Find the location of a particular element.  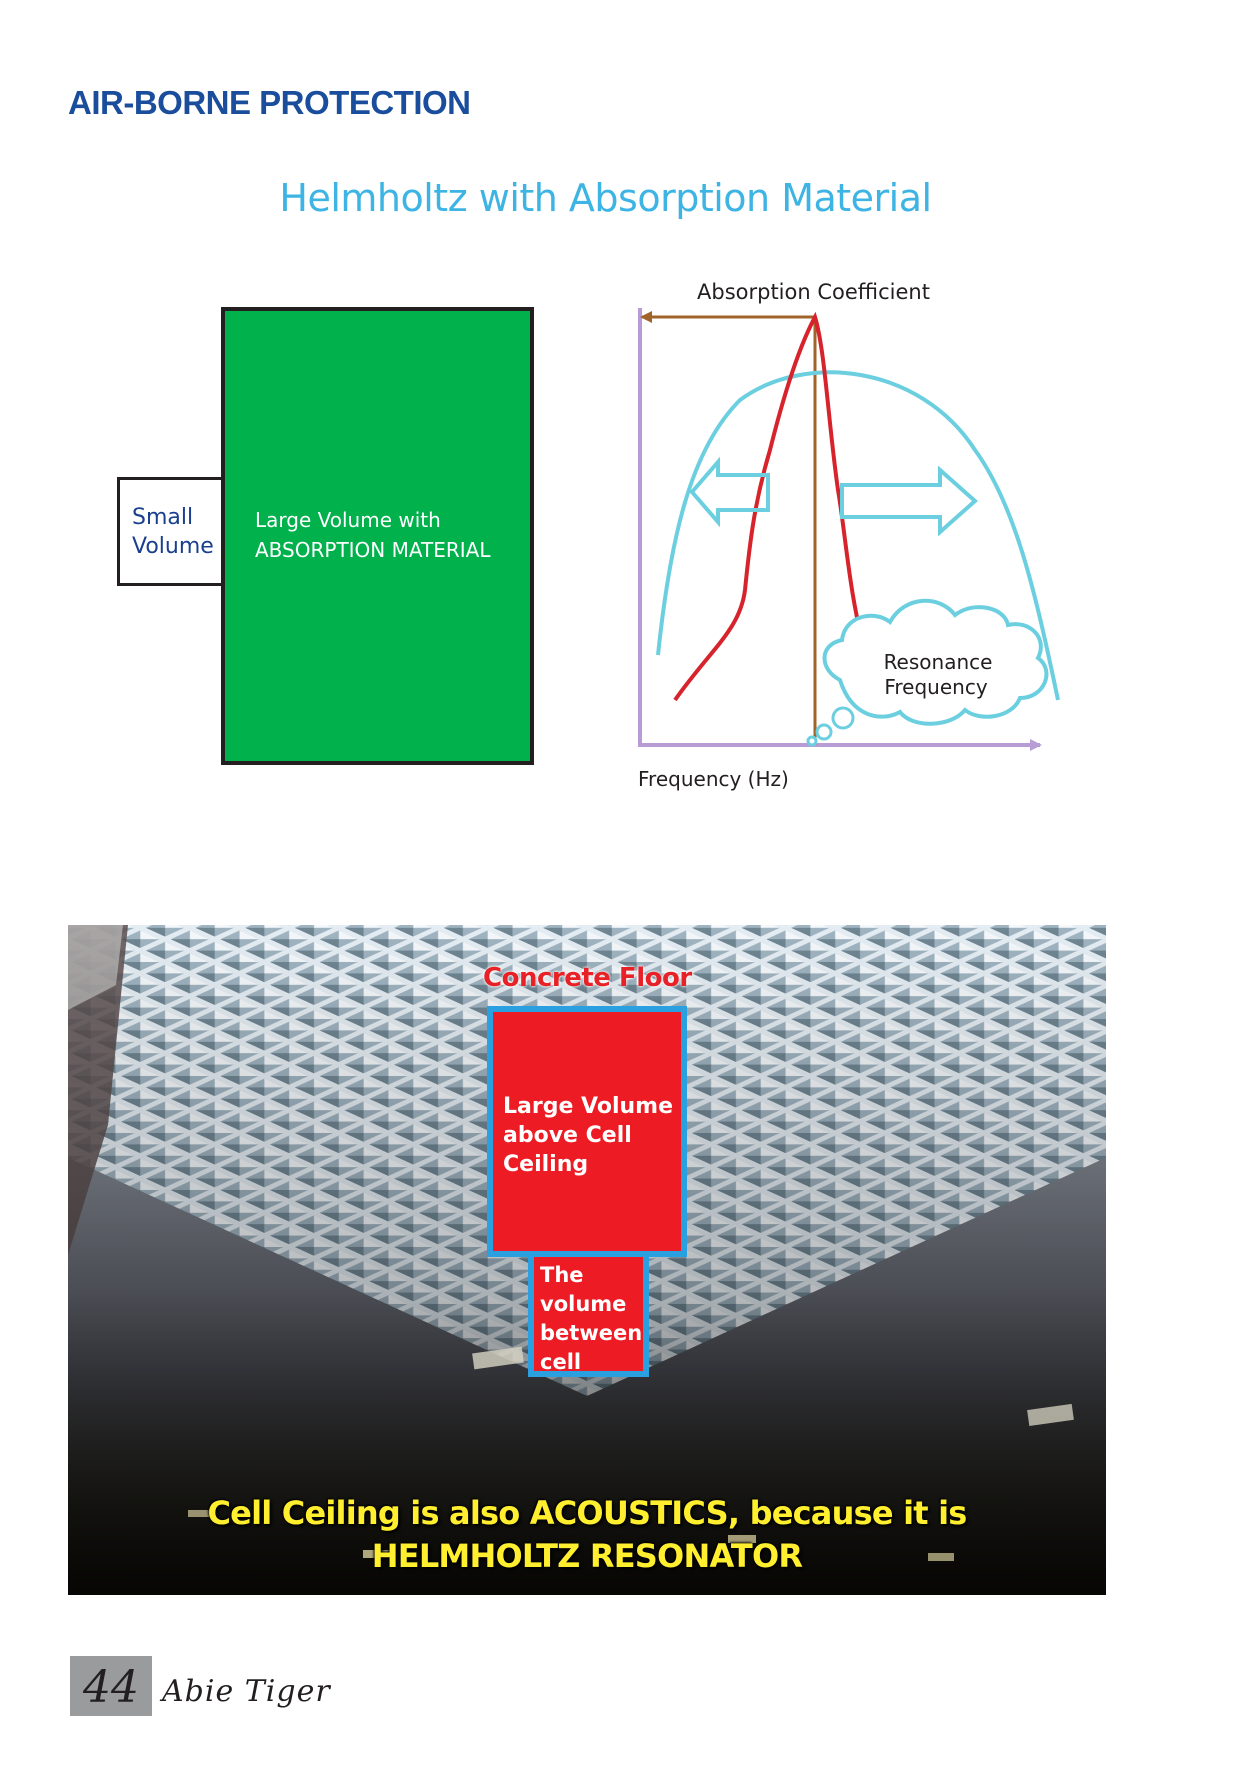

wide-absorption-curve is located at coordinates (858, 535).